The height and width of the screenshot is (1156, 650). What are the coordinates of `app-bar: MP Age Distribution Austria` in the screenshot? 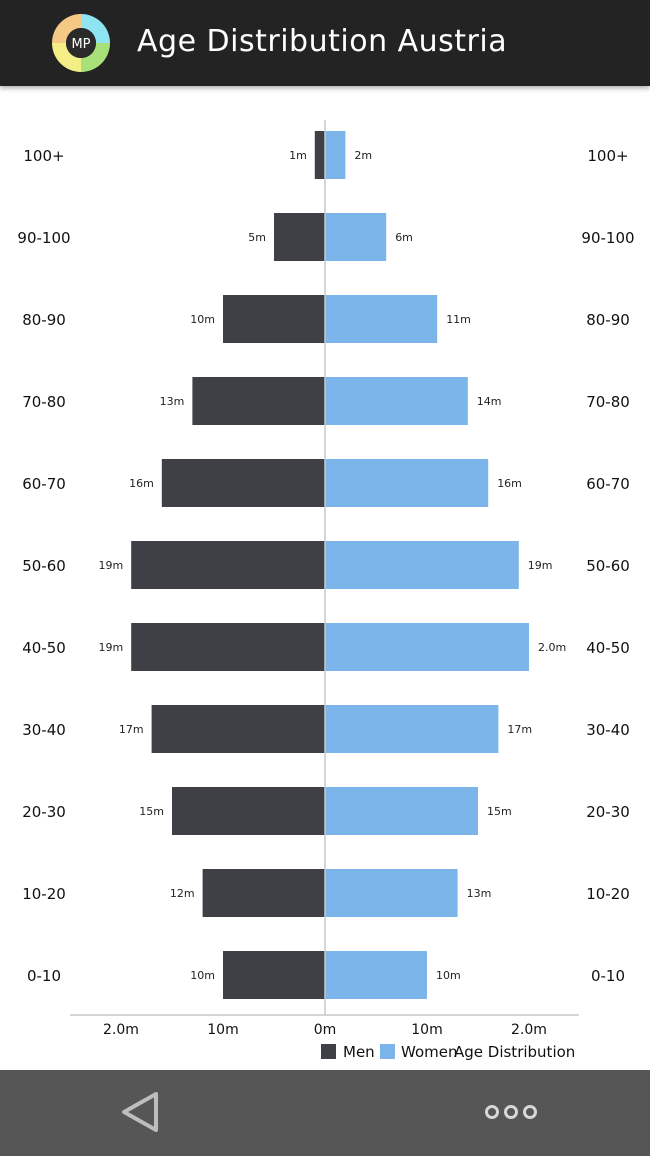 It's located at (325, 43).